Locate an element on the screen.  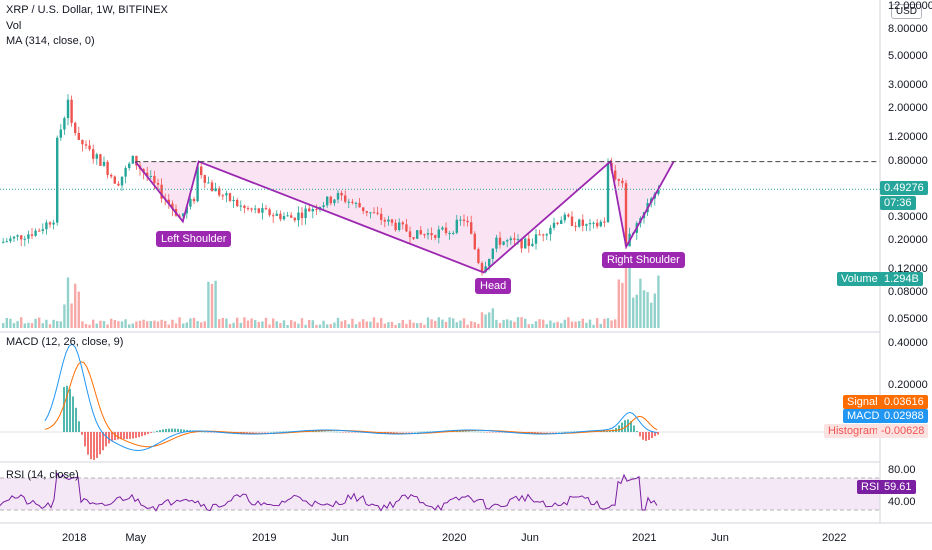
price-tick-label: 1.20000 is located at coordinates (908, 137).